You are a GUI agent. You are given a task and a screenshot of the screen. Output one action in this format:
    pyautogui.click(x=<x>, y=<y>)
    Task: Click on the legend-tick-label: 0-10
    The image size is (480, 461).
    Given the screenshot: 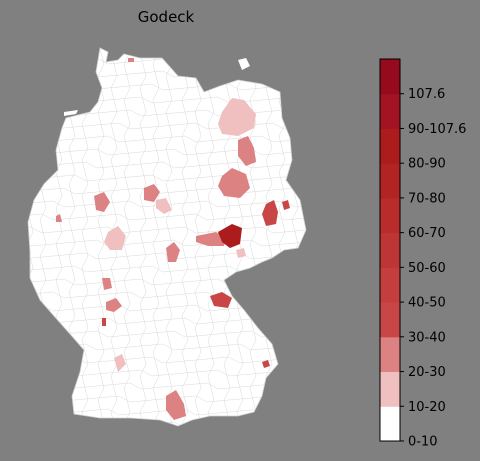 What is the action you would take?
    pyautogui.click(x=423, y=442)
    